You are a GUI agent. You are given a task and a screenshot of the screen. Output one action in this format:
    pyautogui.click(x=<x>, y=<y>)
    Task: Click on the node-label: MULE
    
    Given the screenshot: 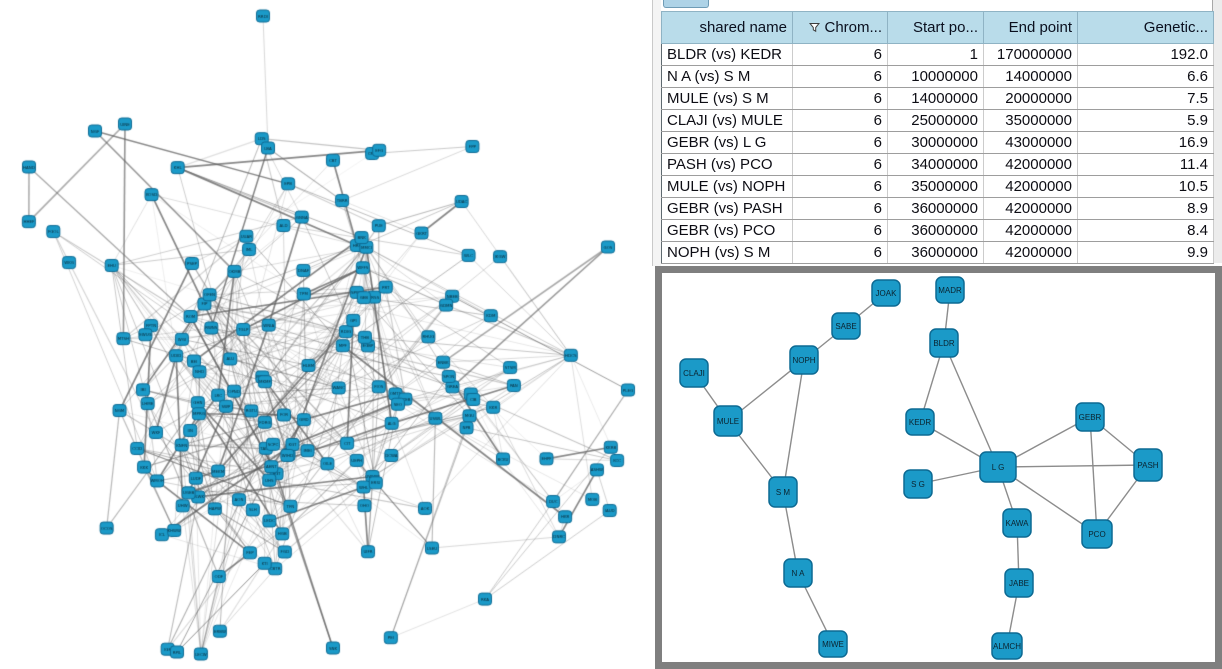 What is the action you would take?
    pyautogui.click(x=728, y=421)
    